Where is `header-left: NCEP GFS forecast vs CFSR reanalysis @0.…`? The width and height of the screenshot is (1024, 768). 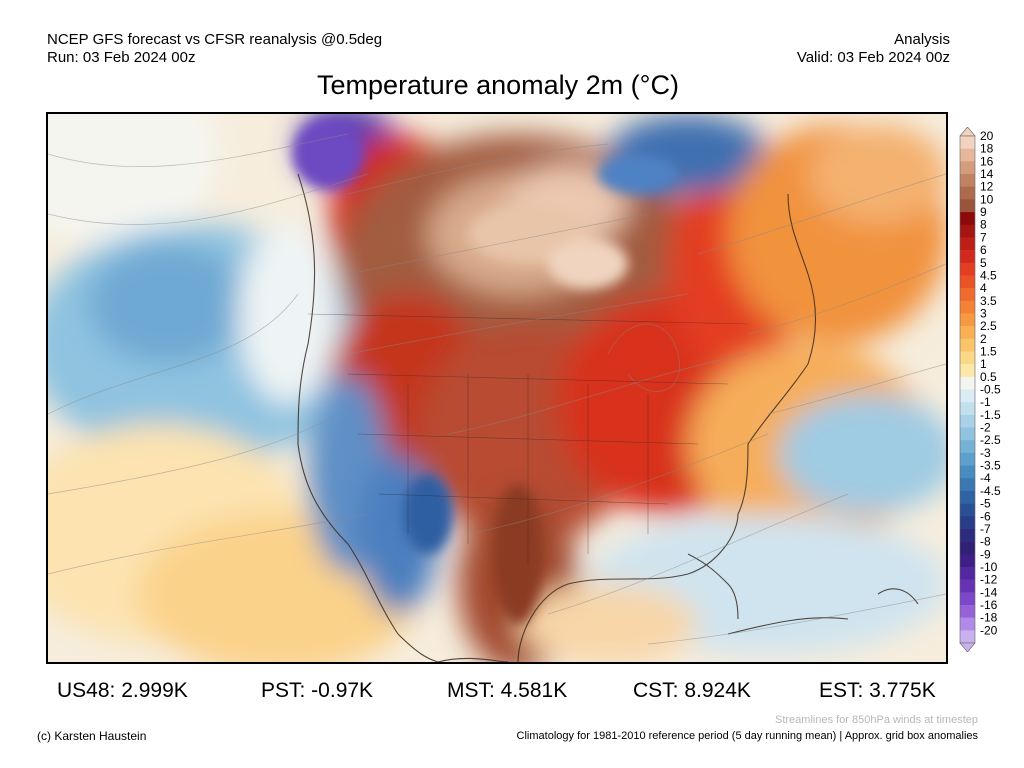 header-left: NCEP GFS forecast vs CFSR reanalysis @0.… is located at coordinates (214, 49).